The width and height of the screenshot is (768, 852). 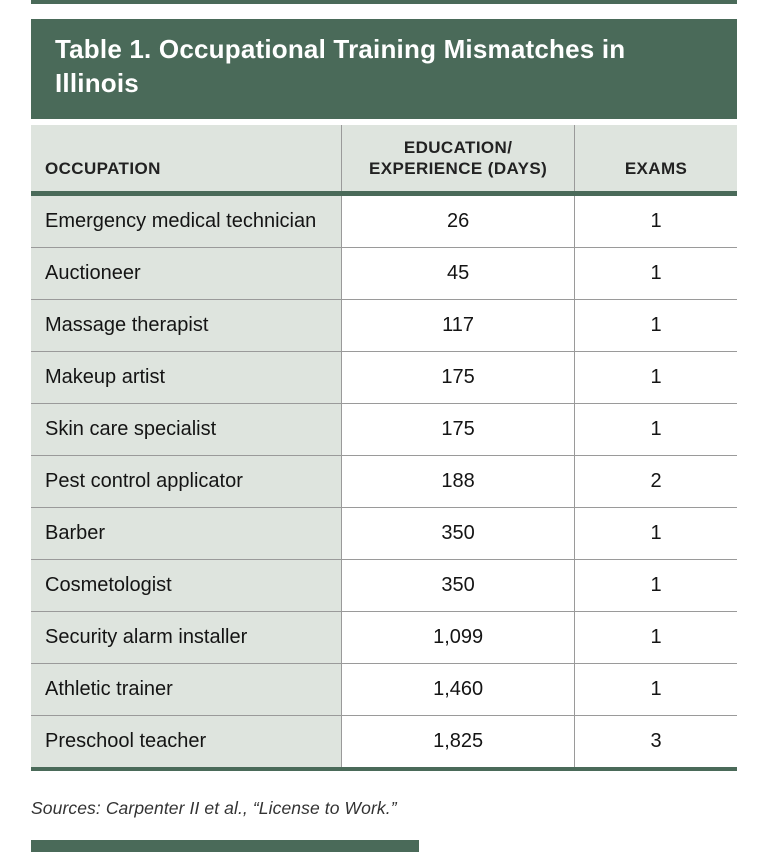 I want to click on education-header-line2: EXPERIENCE (DAYS), so click(x=458, y=168).